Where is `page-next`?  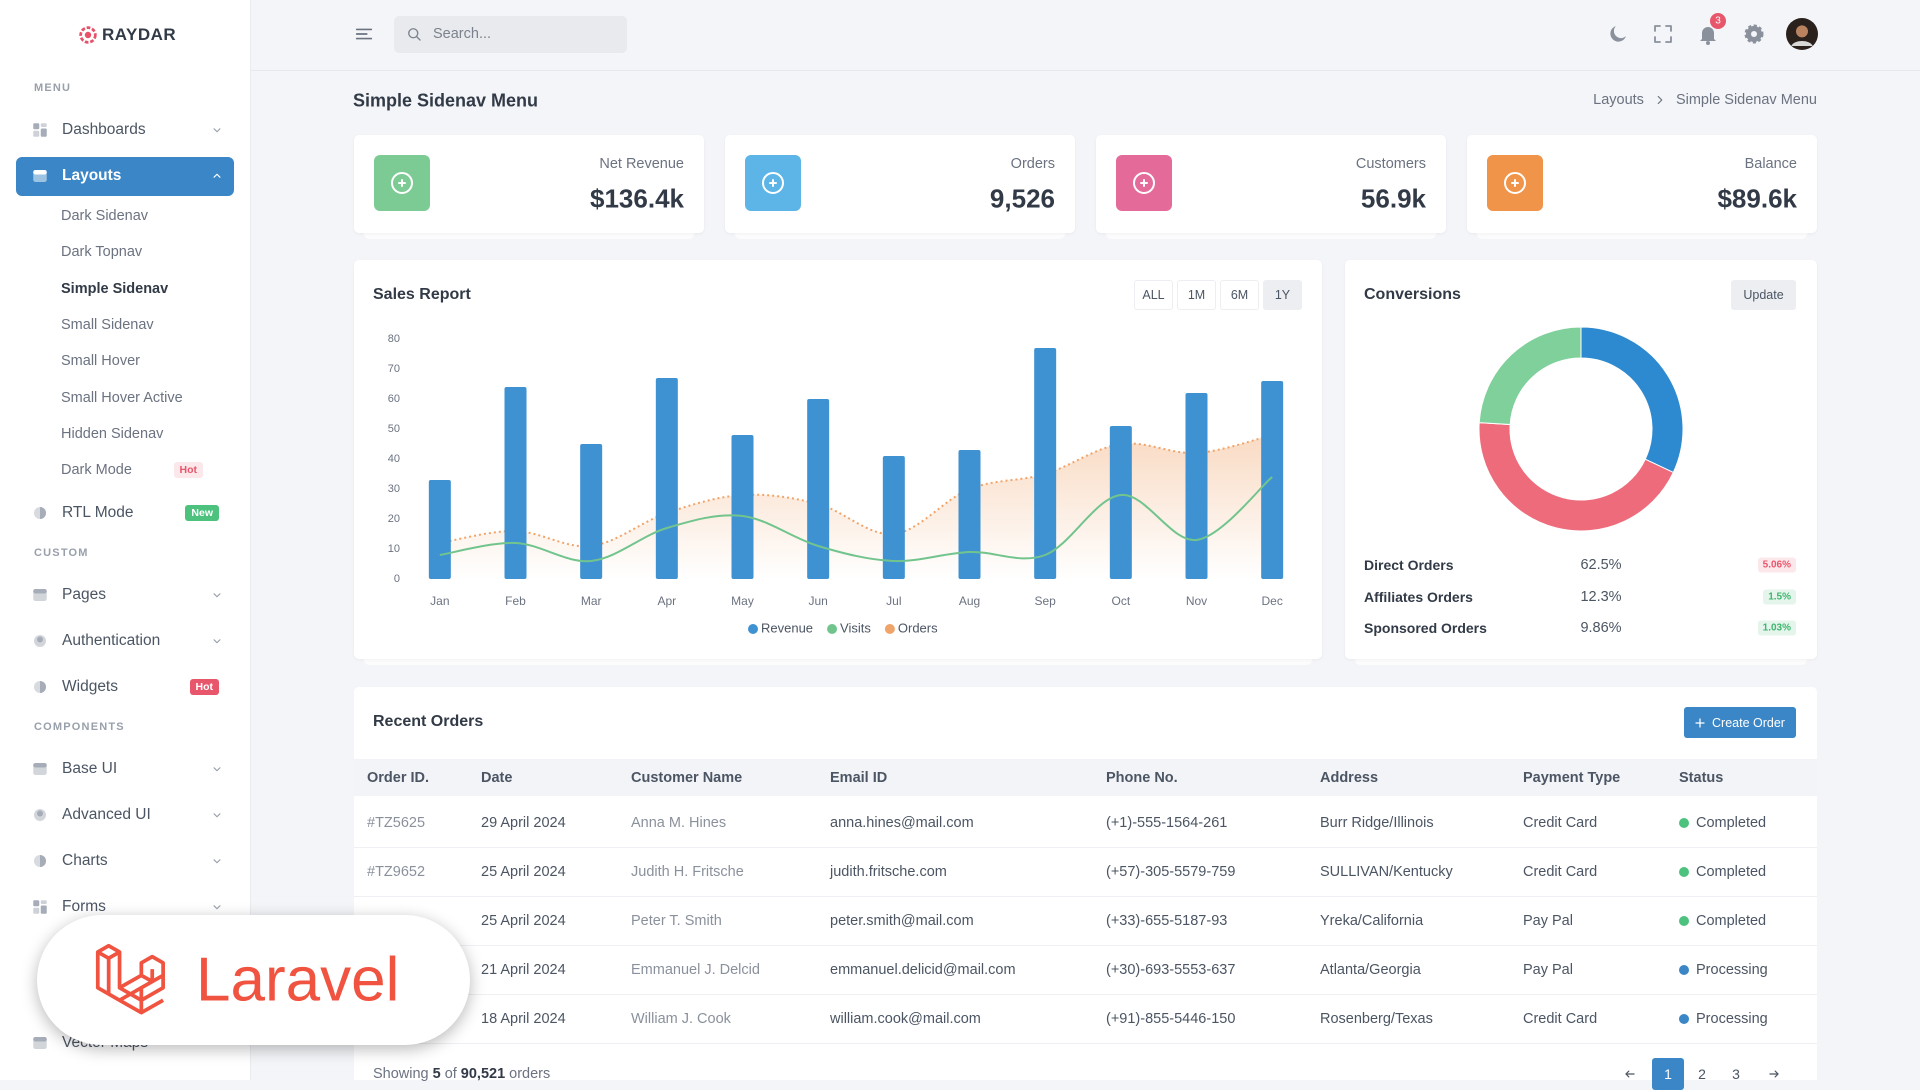 page-next is located at coordinates (1774, 1074).